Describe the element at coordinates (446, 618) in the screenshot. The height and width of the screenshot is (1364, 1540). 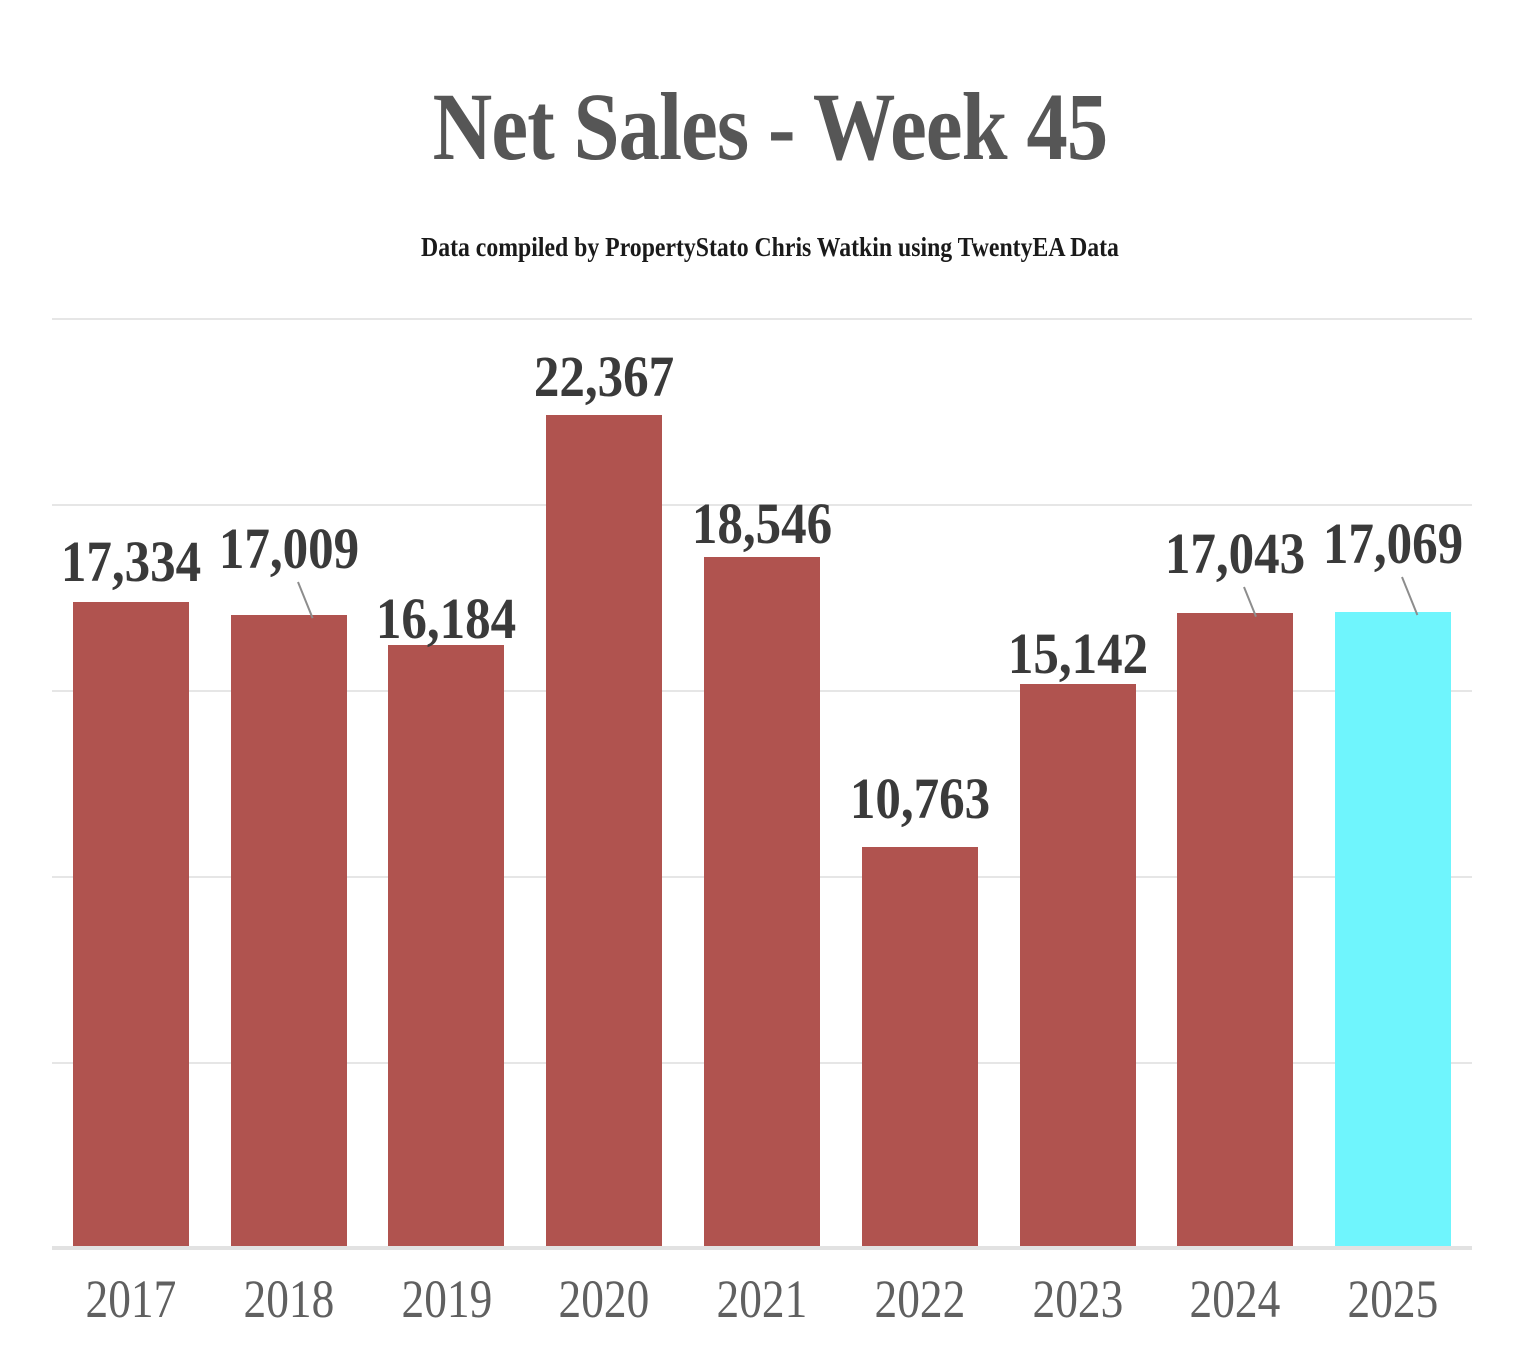
I see `bar-value-label-2019: 16,184` at that location.